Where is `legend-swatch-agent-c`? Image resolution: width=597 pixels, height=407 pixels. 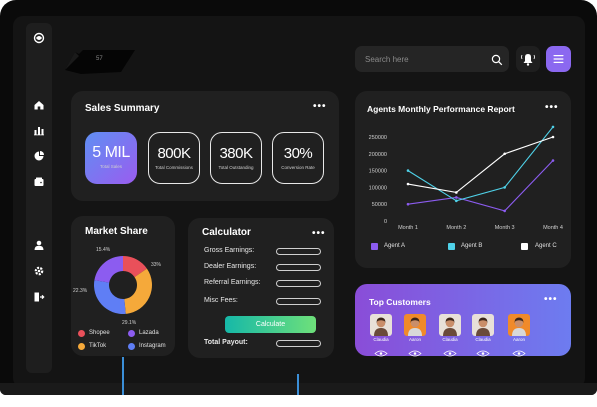
legend-swatch-agent-c is located at coordinates (524, 246).